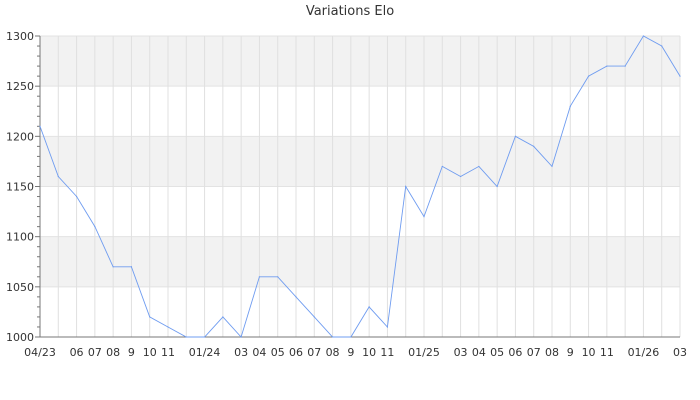 The width and height of the screenshot is (700, 400). I want to click on x-tick-label: 01/24, so click(205, 352).